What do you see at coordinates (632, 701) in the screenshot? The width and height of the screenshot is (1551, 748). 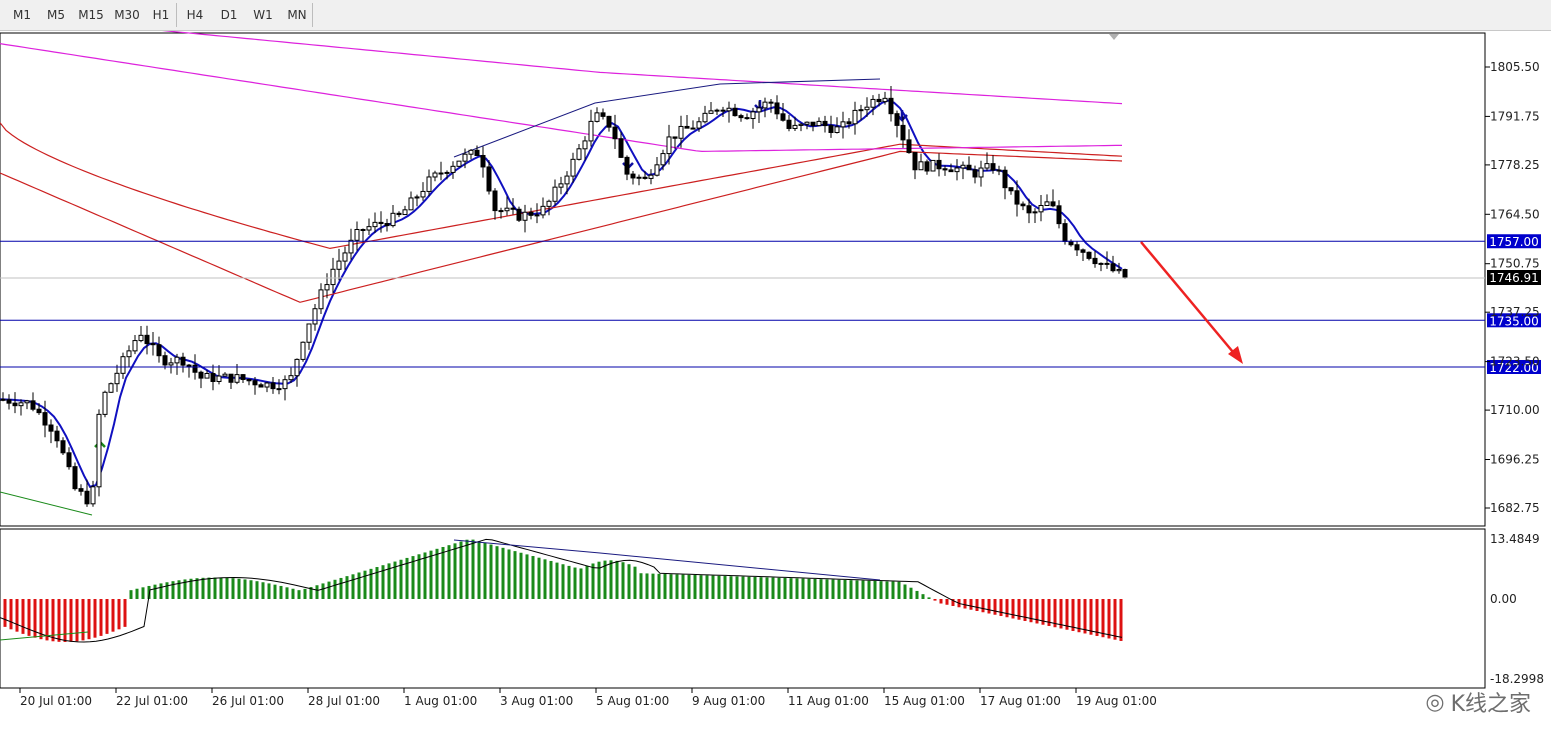 I see `time-label: 5 Aug 01:00` at bounding box center [632, 701].